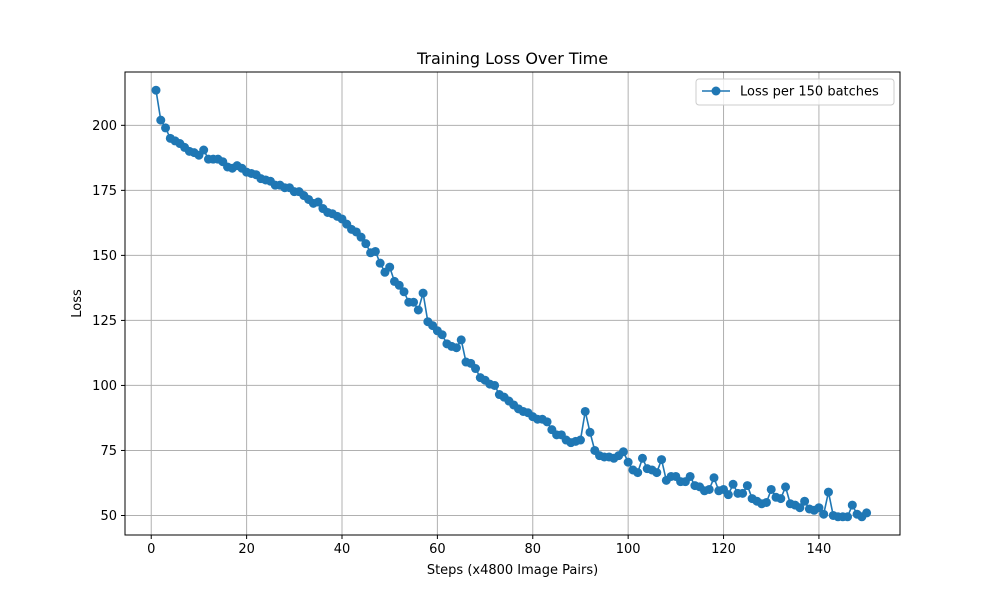  I want to click on x-tick-label: 60, so click(437, 549).